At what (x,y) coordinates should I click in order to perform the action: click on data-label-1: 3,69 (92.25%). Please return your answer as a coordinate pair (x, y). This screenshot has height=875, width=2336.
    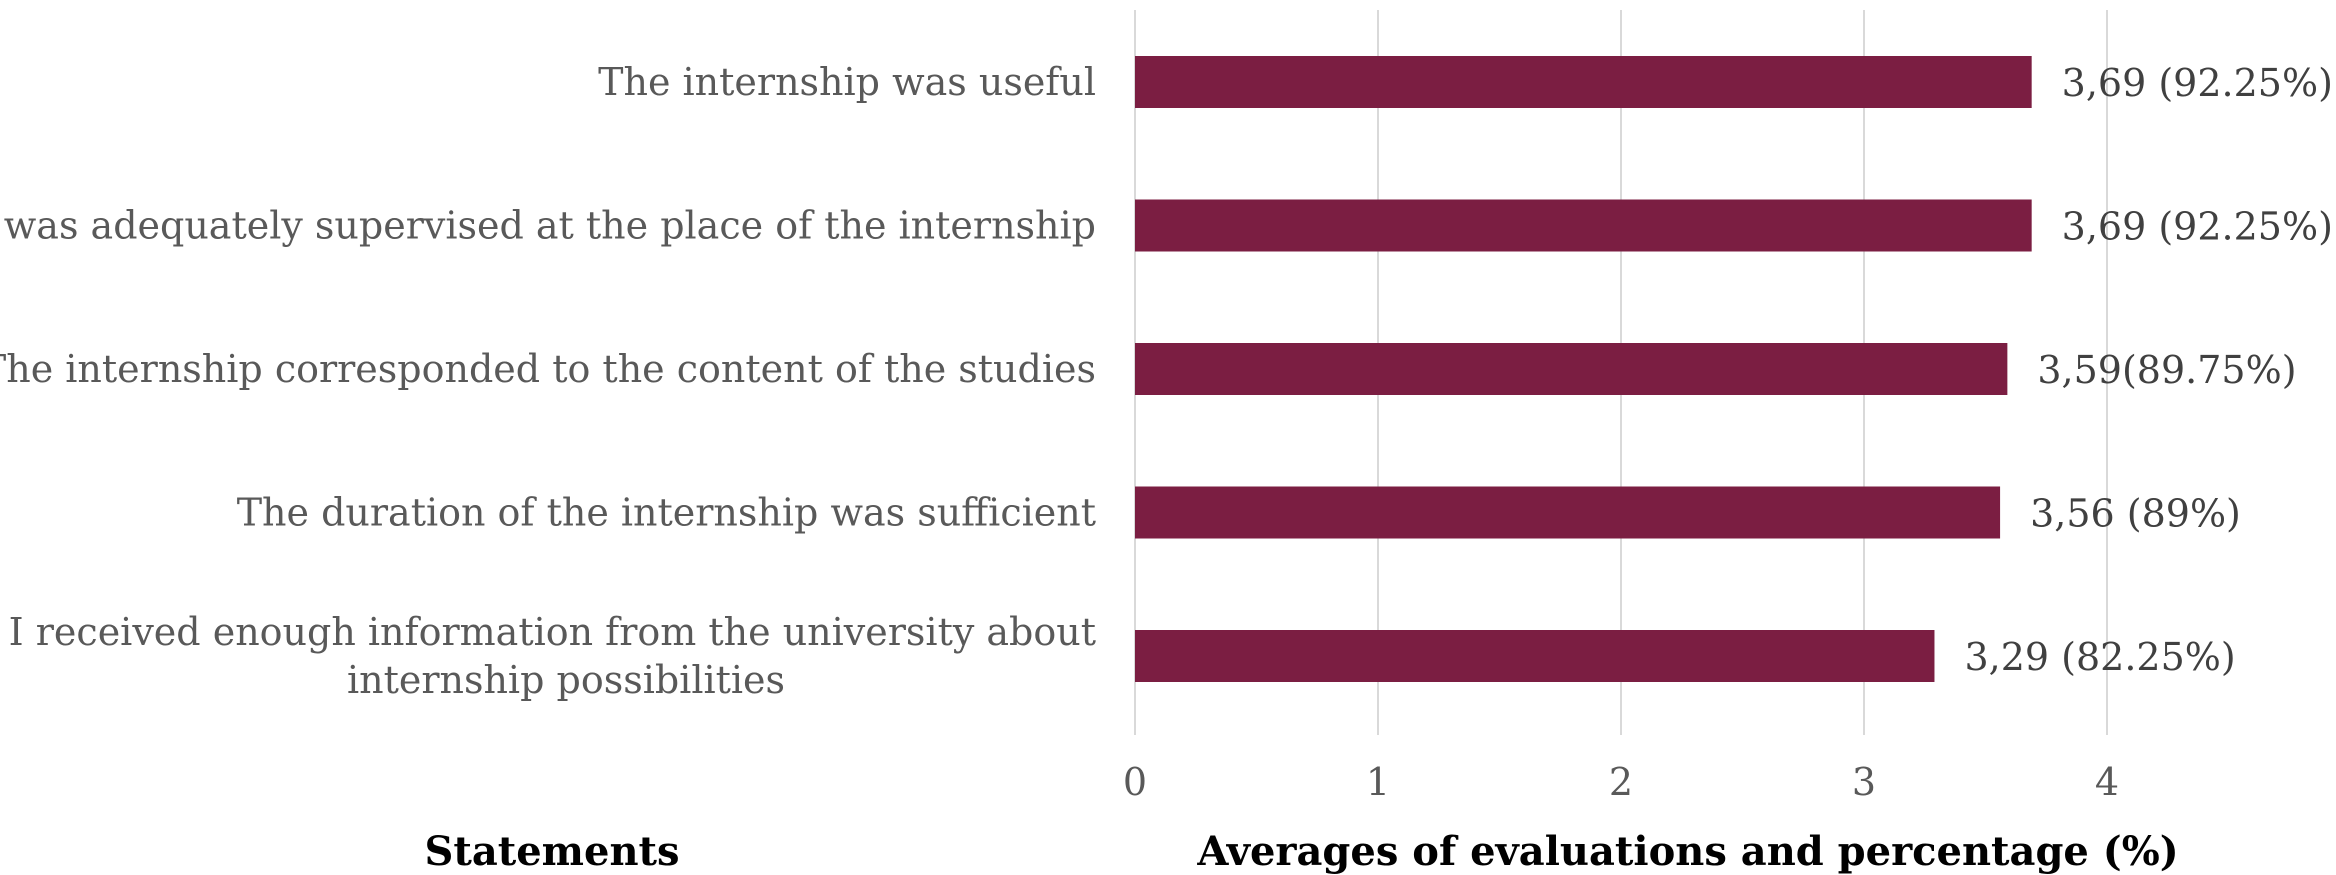
    Looking at the image, I should click on (2197, 227).